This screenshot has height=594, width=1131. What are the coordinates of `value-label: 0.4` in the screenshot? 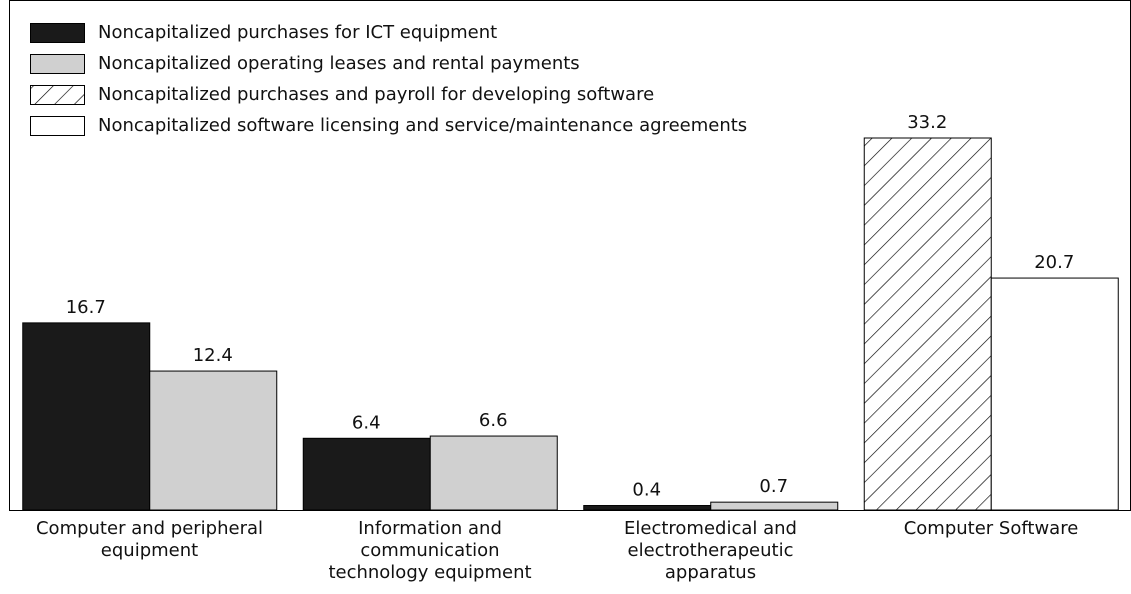 It's located at (646, 490).